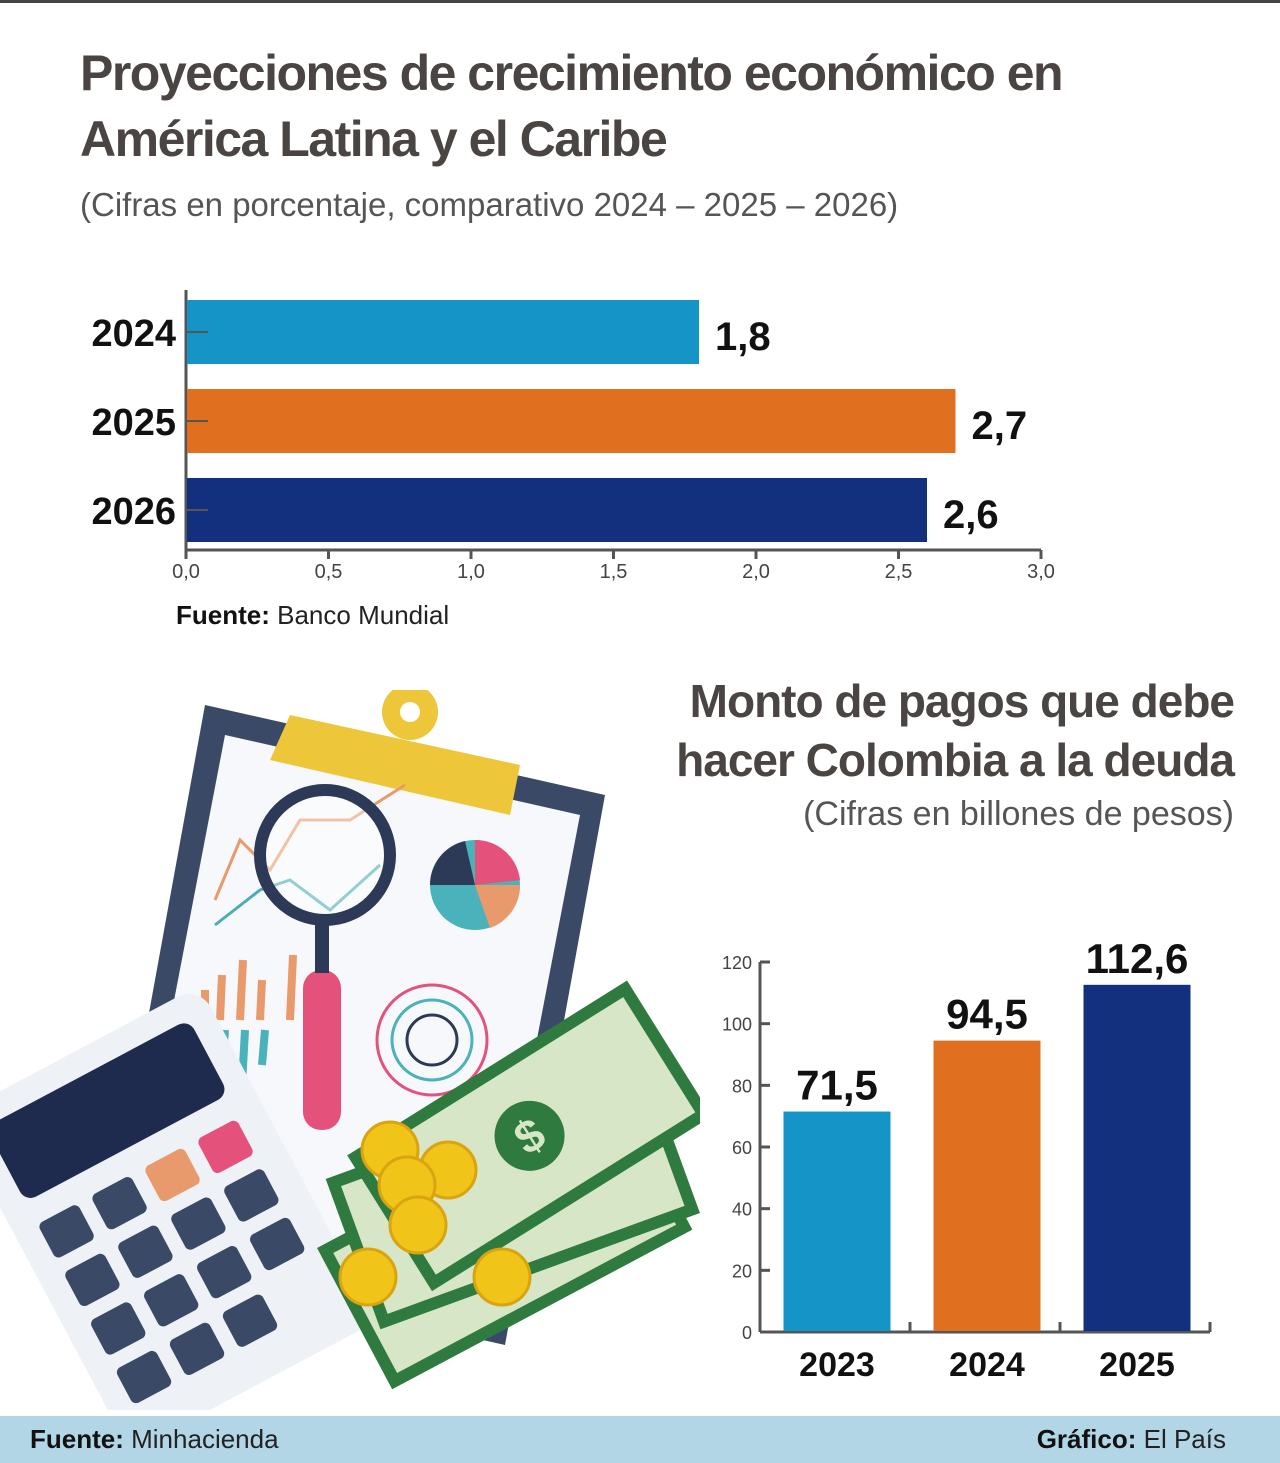 The height and width of the screenshot is (1463, 1280). What do you see at coordinates (743, 337) in the screenshot?
I see `value-label: 1,8` at bounding box center [743, 337].